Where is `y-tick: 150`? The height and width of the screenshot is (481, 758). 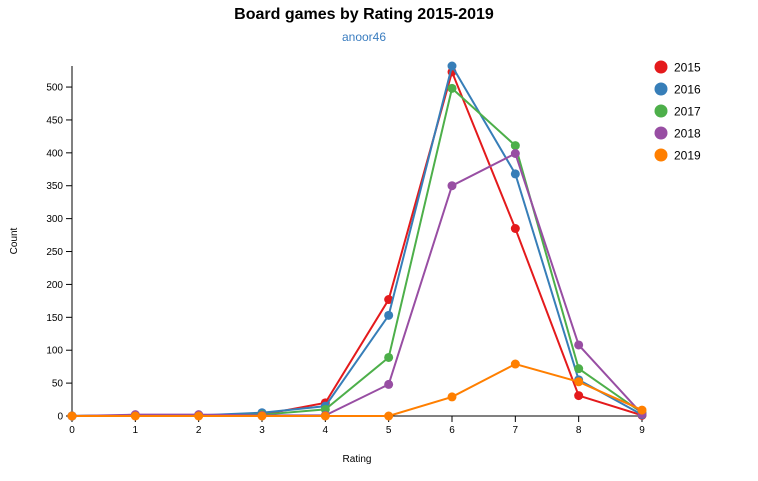
y-tick: 150 is located at coordinates (59, 318).